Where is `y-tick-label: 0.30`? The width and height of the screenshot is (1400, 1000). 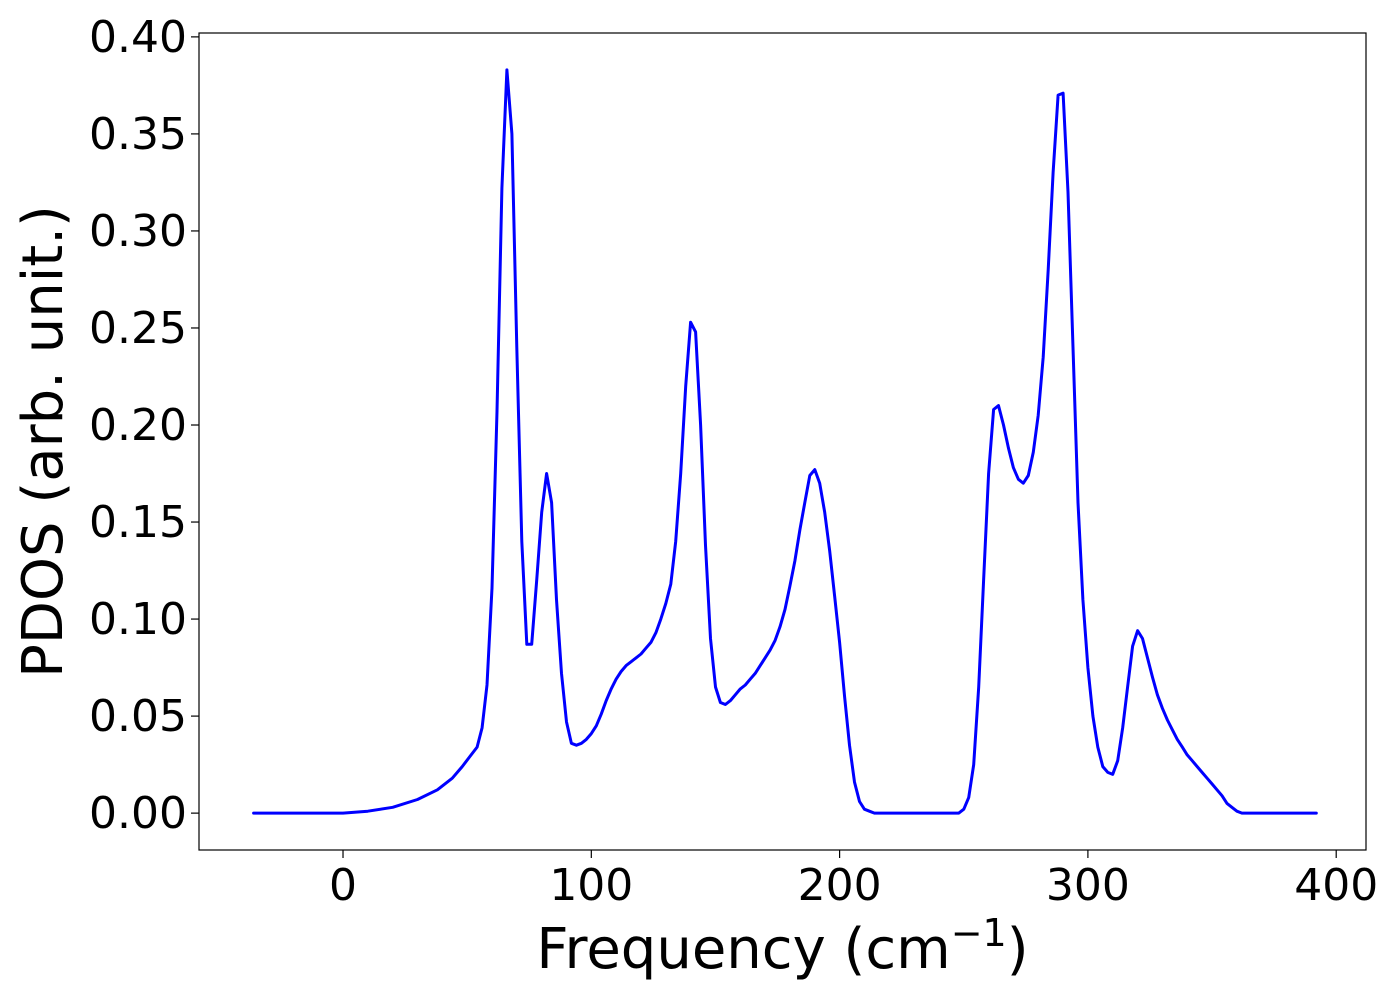 y-tick-label: 0.30 is located at coordinates (138, 231).